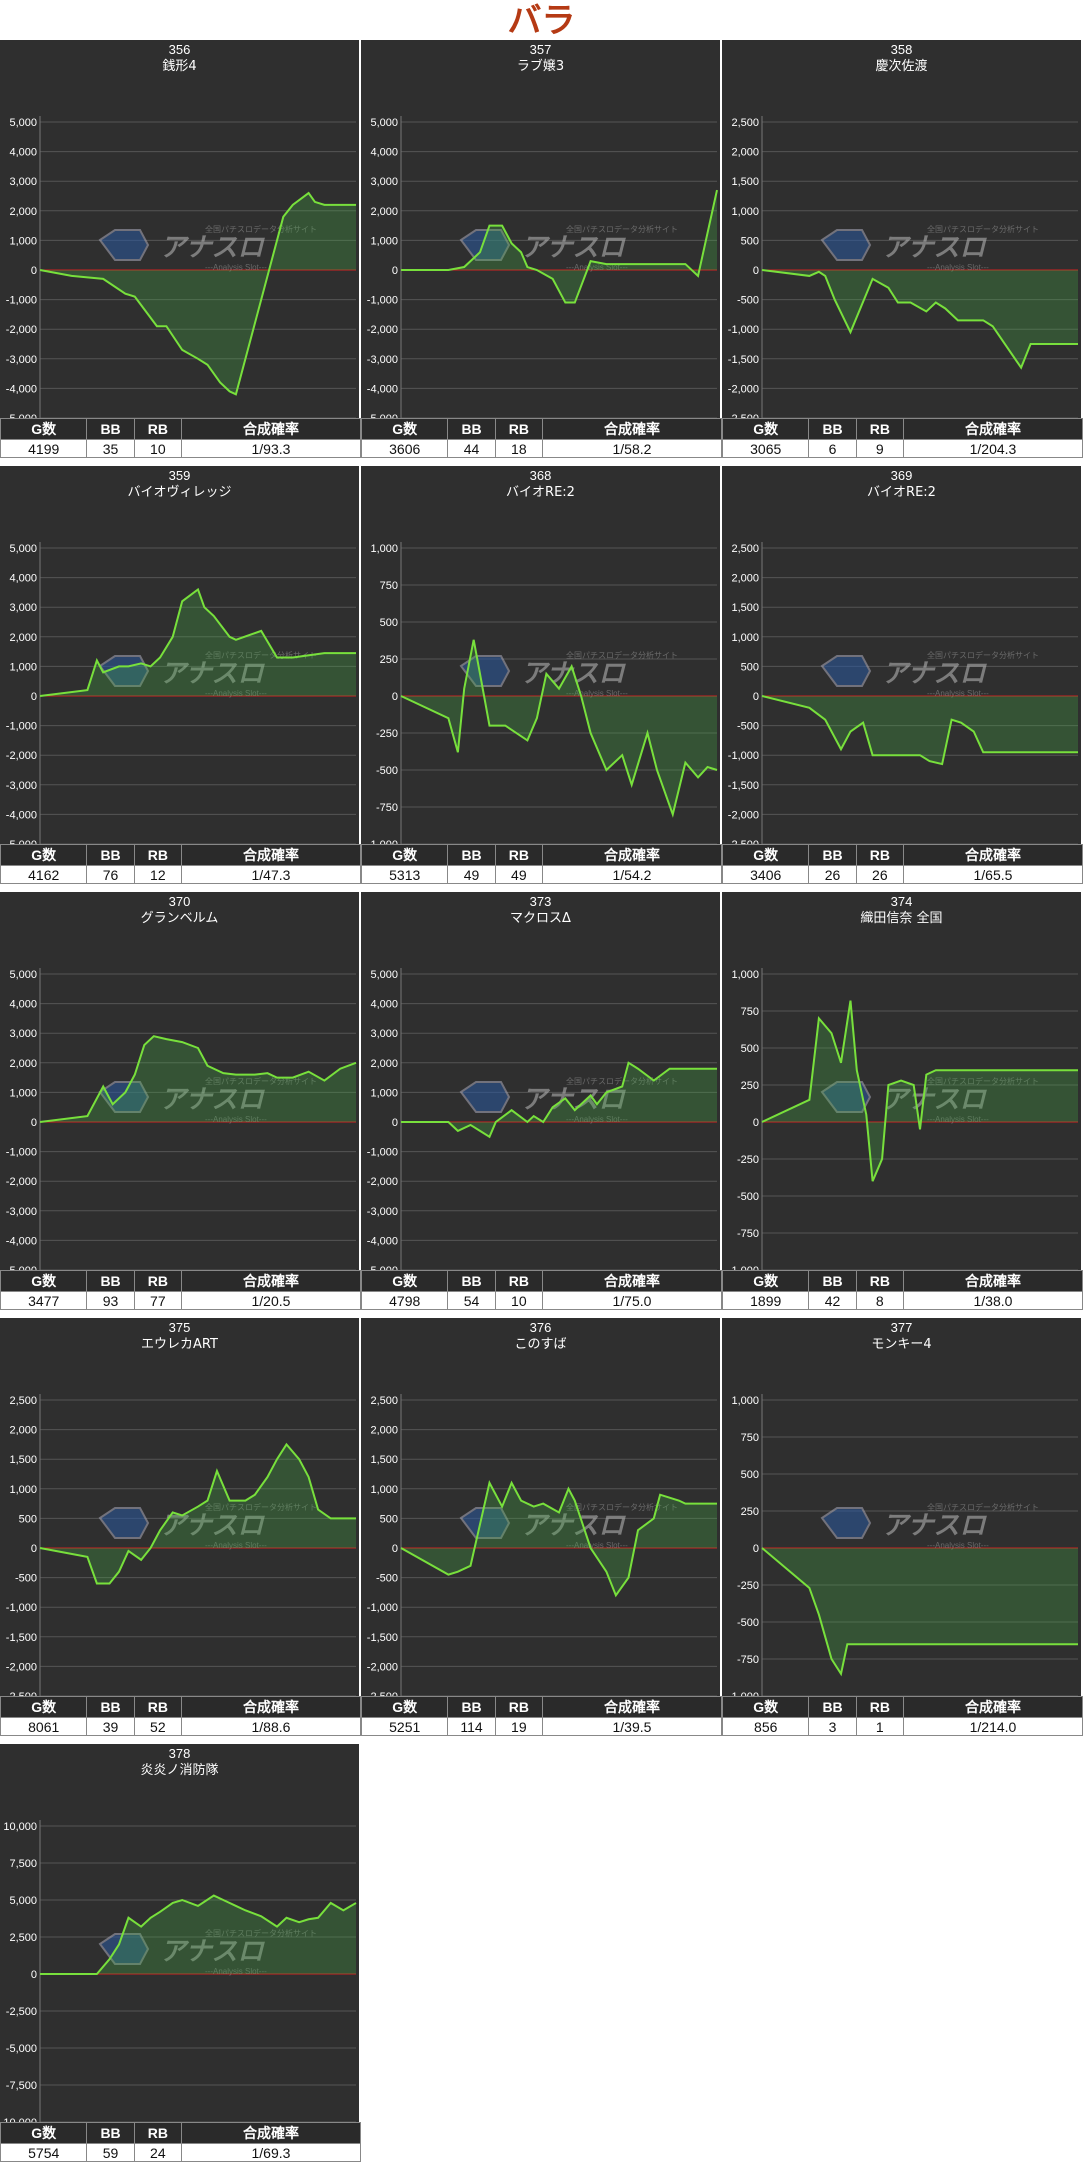  Describe the element at coordinates (110, 1300) in the screenshot. I see `stat-bb: 93` at that location.